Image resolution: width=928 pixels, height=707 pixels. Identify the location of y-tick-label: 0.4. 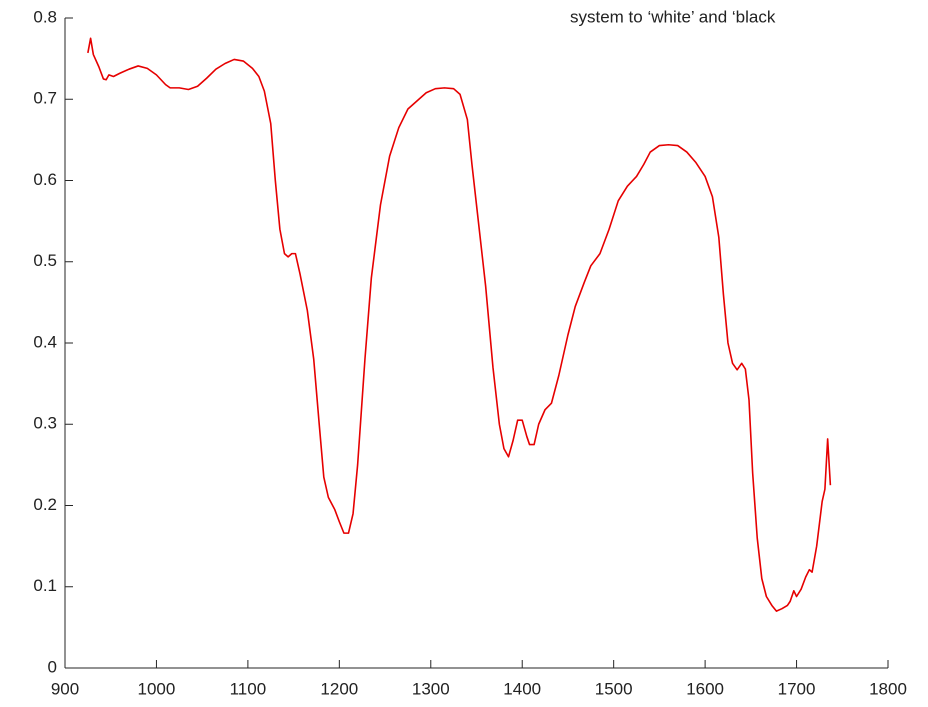
(45, 341).